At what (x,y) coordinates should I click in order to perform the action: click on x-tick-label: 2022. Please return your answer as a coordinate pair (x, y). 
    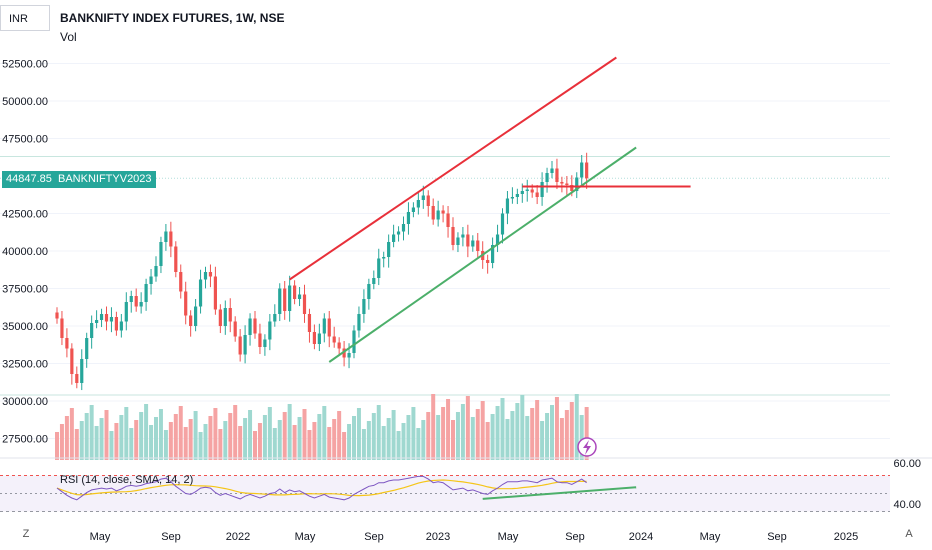
    Looking at the image, I should click on (238, 537).